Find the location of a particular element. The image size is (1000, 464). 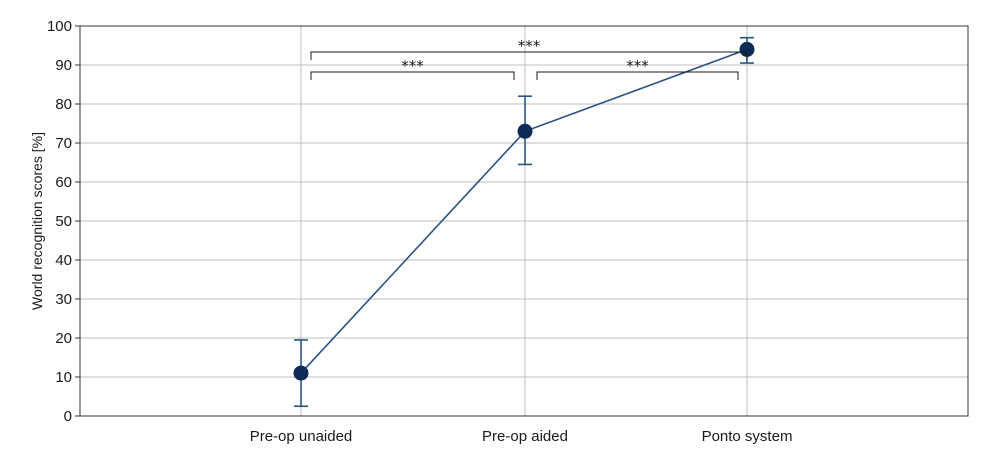

x-tick-label: Pre-op unaided is located at coordinates (301, 436).